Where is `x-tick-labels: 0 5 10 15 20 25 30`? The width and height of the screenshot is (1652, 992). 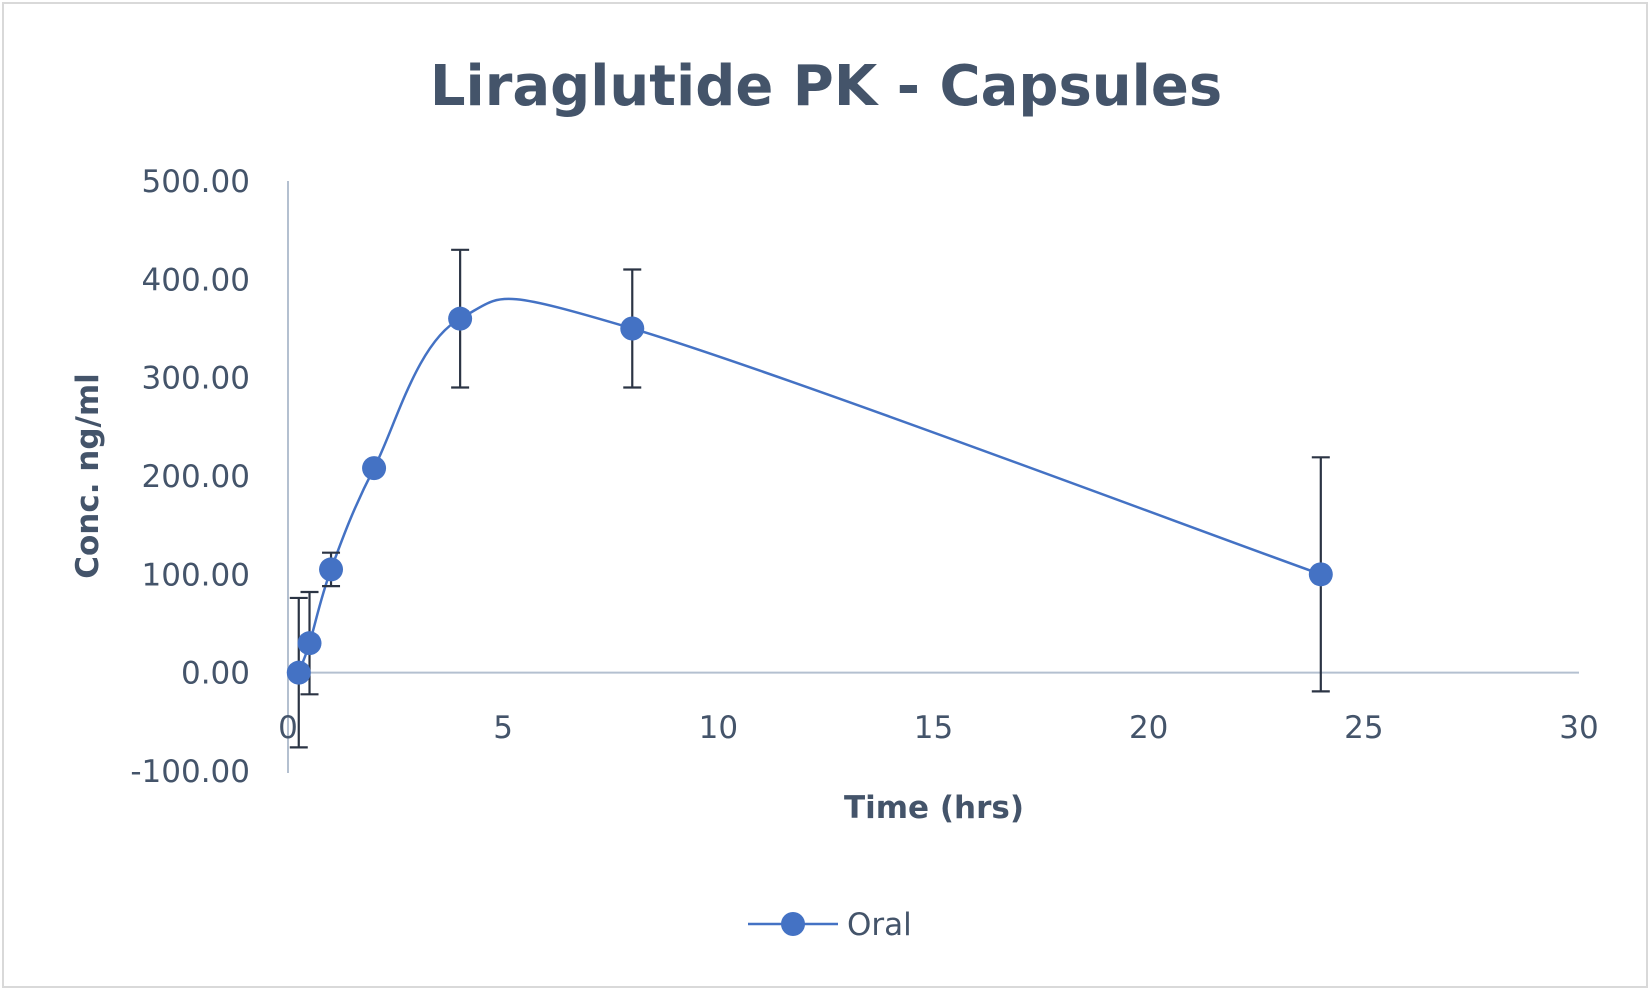 x-tick-labels: 0 5 10 15 20 25 30 is located at coordinates (938, 728).